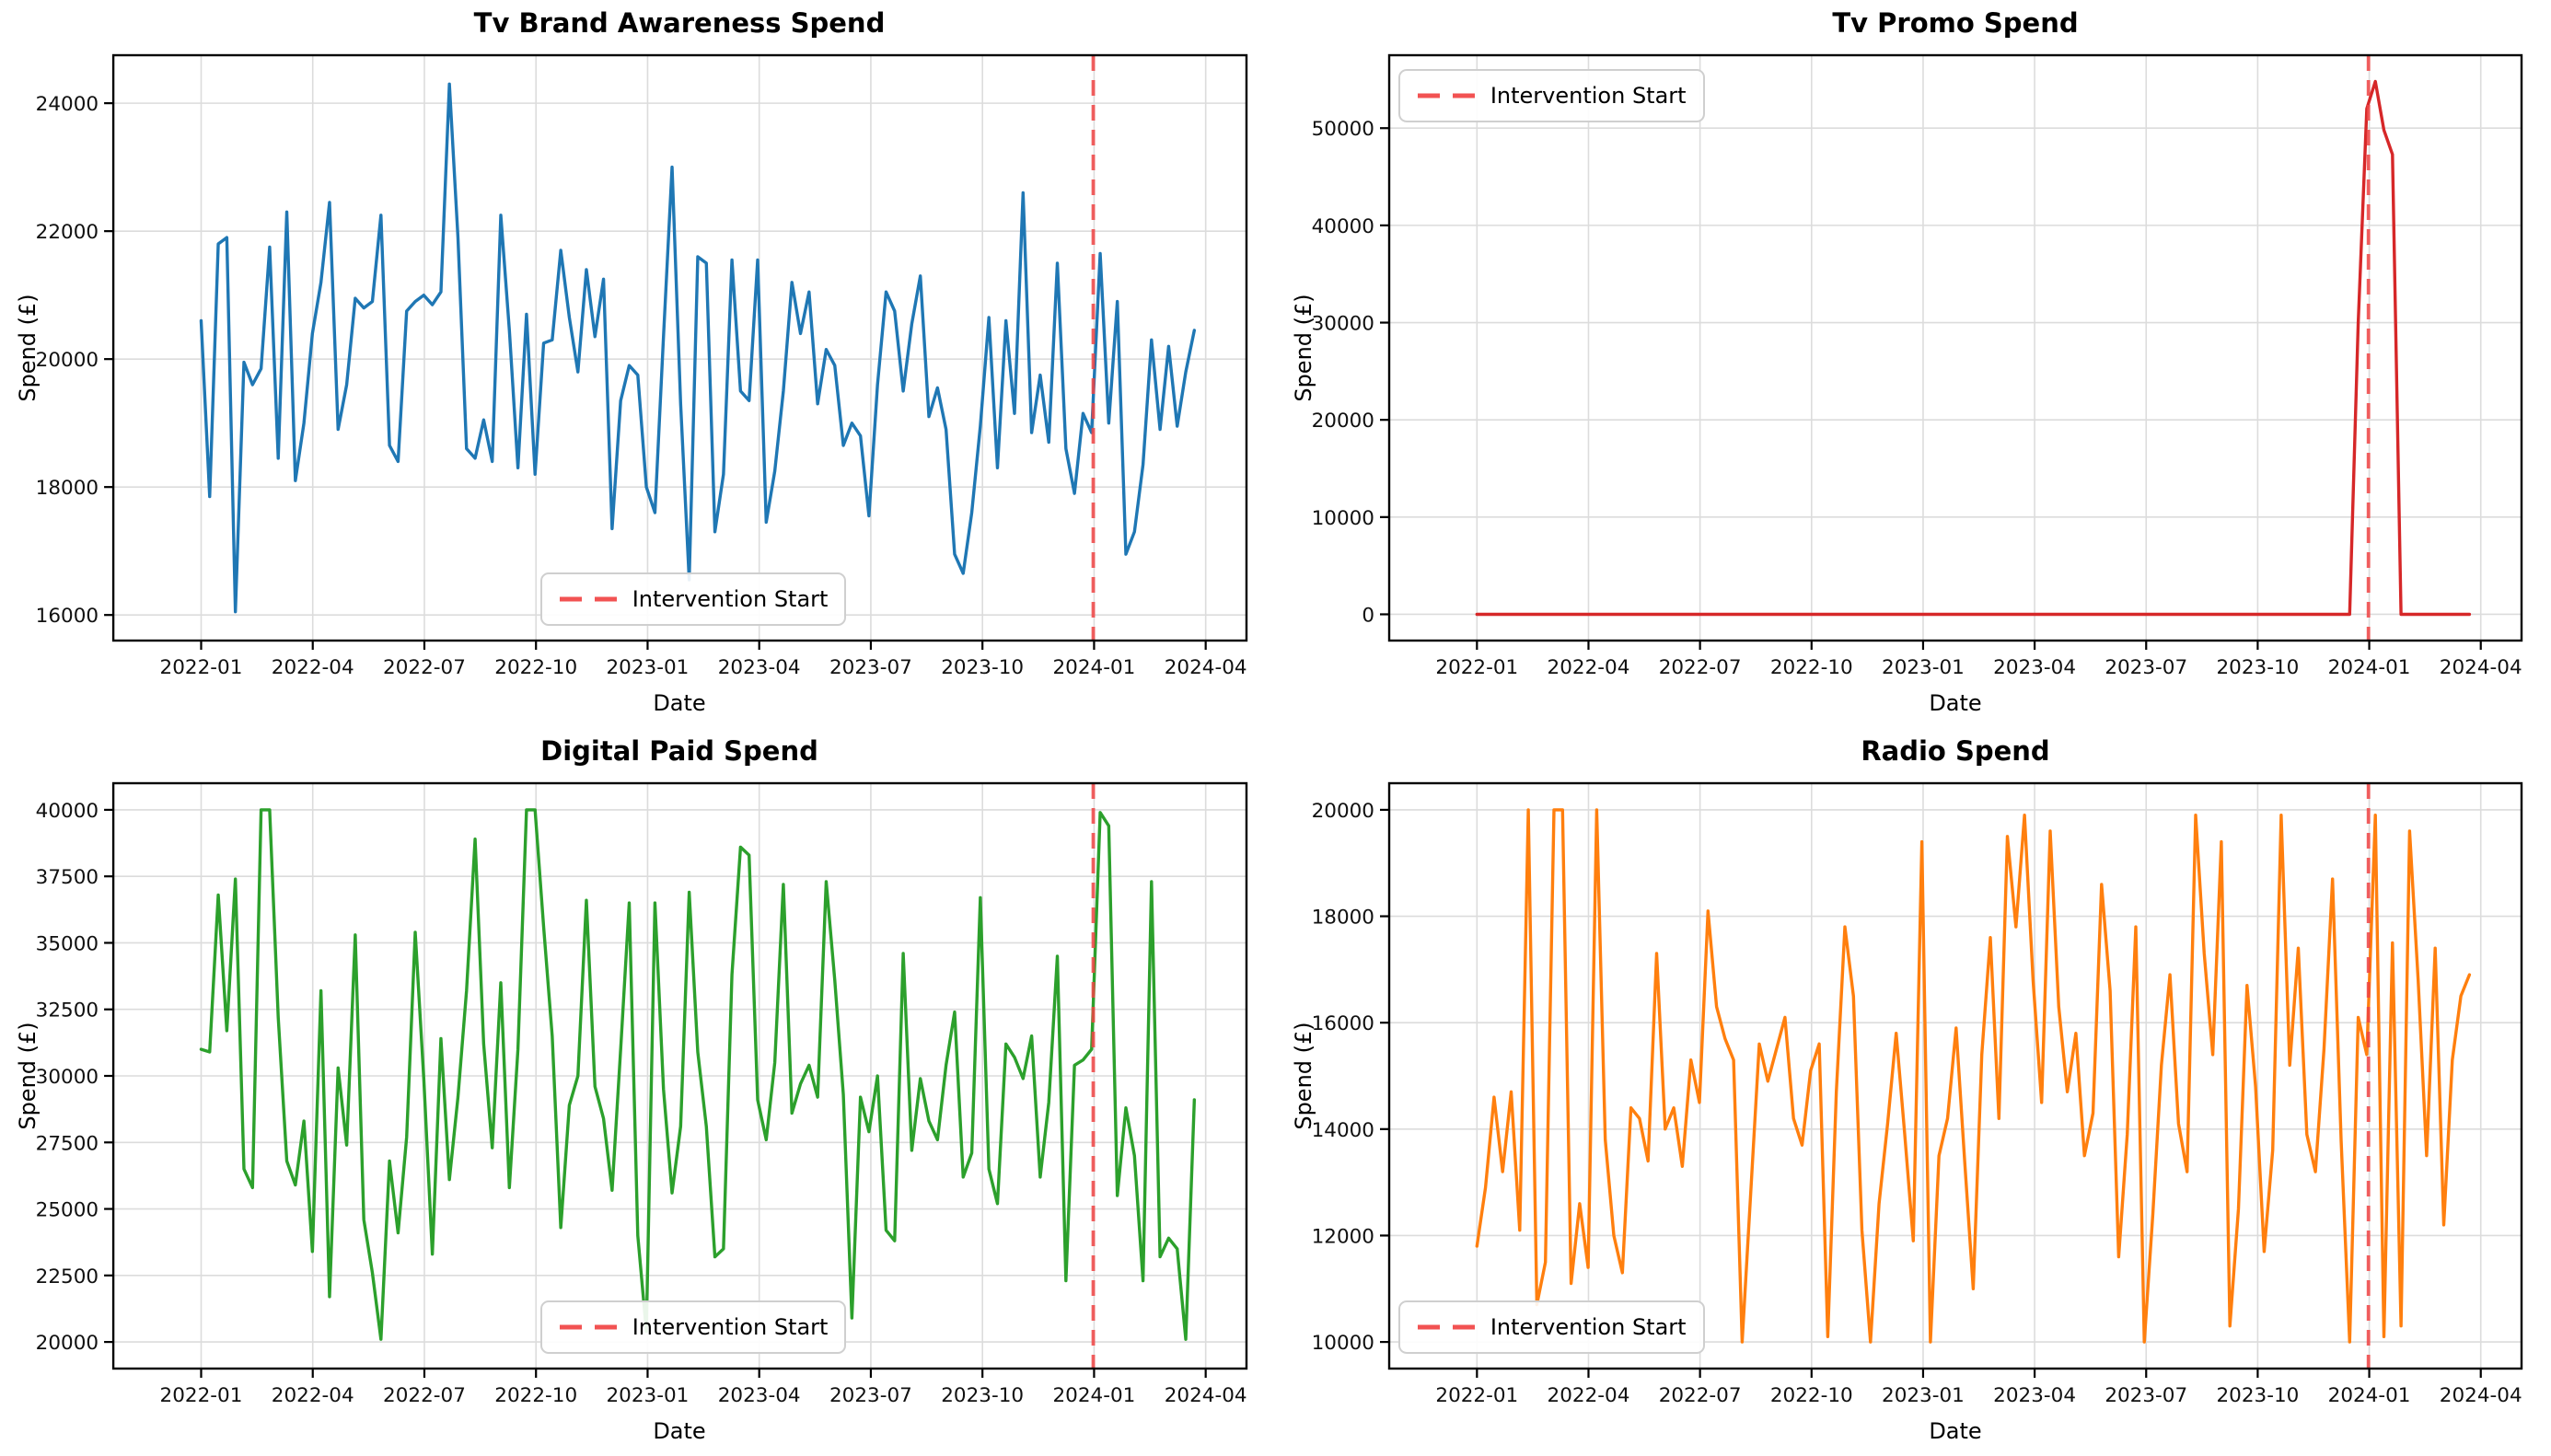 This screenshot has width=2551, height=1456. Describe the element at coordinates (679, 751) in the screenshot. I see `chart-title: Digital Paid Spend` at that location.